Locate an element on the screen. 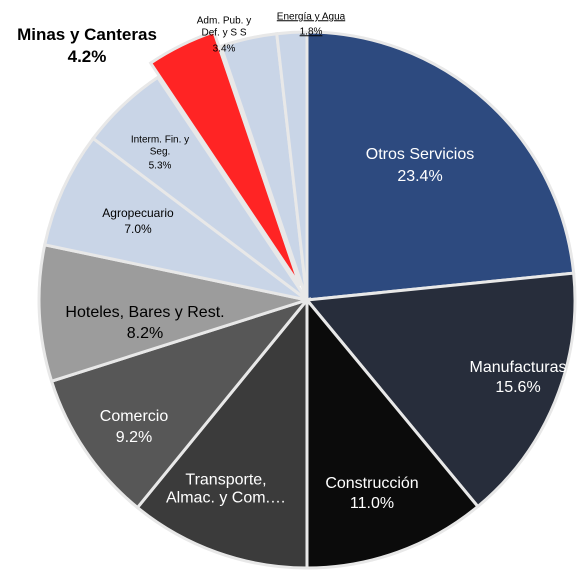 The width and height of the screenshot is (578, 575). slice-label: Hoteles, Bares y Rest. is located at coordinates (145, 312).